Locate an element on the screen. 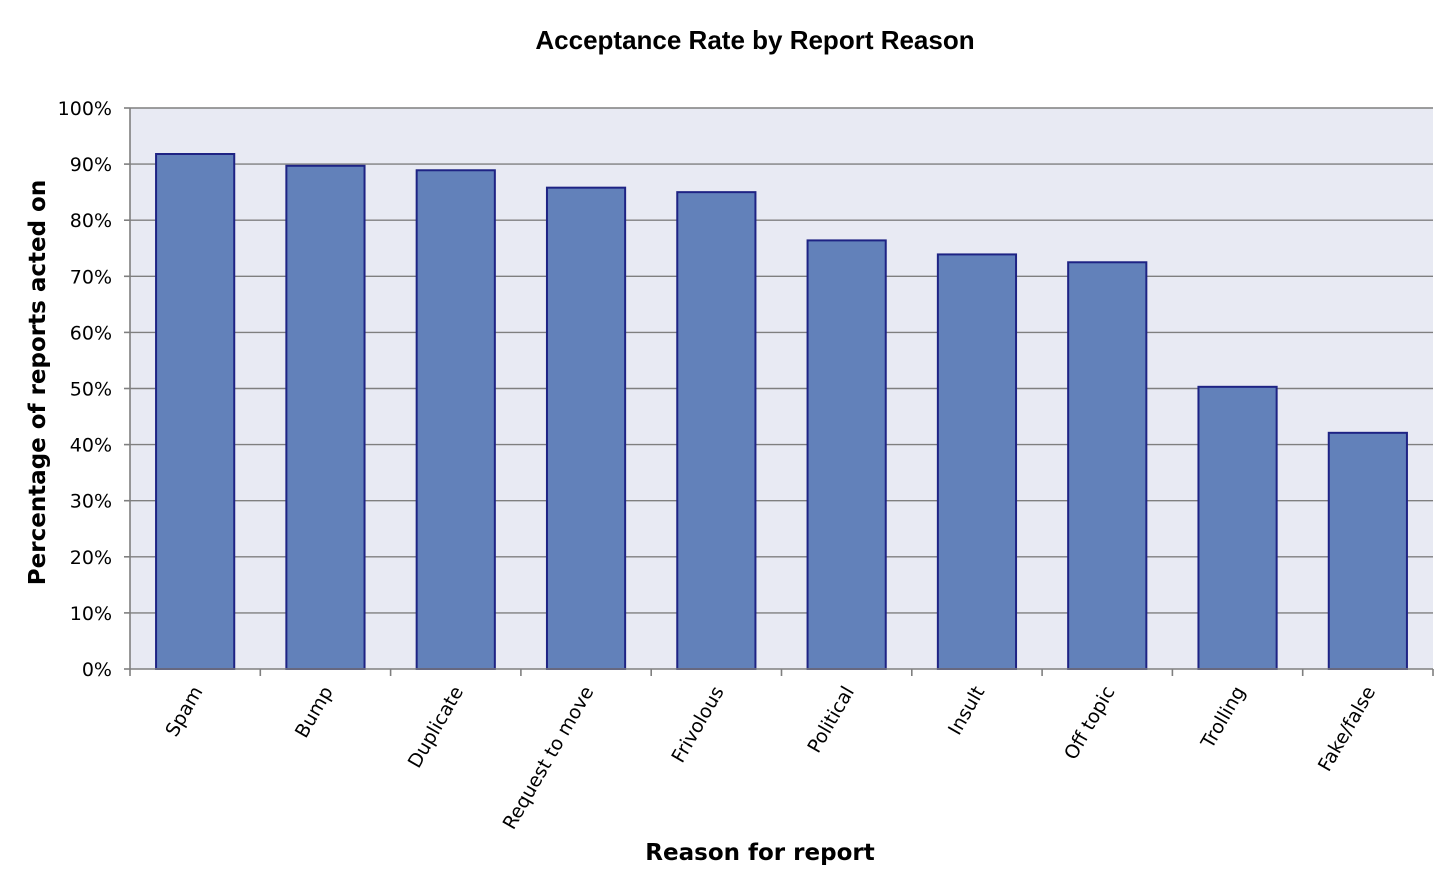 The height and width of the screenshot is (884, 1450). bar-trolling is located at coordinates (1237, 527).